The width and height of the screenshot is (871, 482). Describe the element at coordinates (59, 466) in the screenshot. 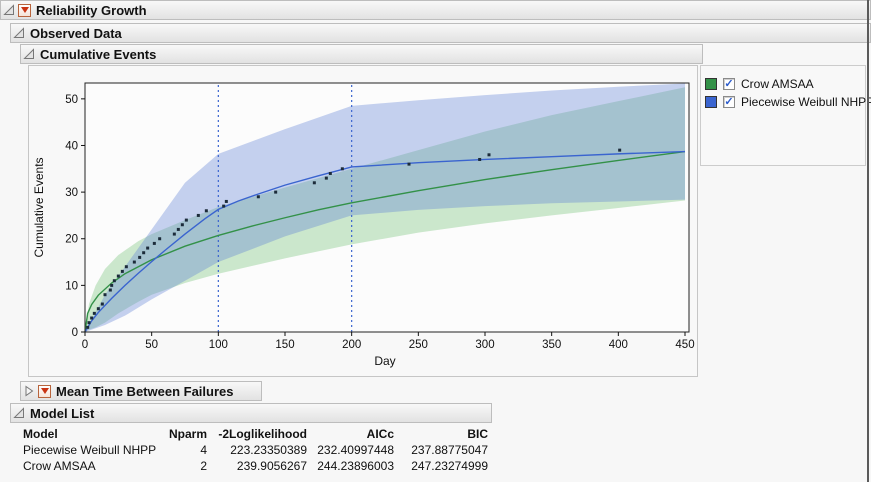

I see `cell-model: Crow AMSAA` at that location.